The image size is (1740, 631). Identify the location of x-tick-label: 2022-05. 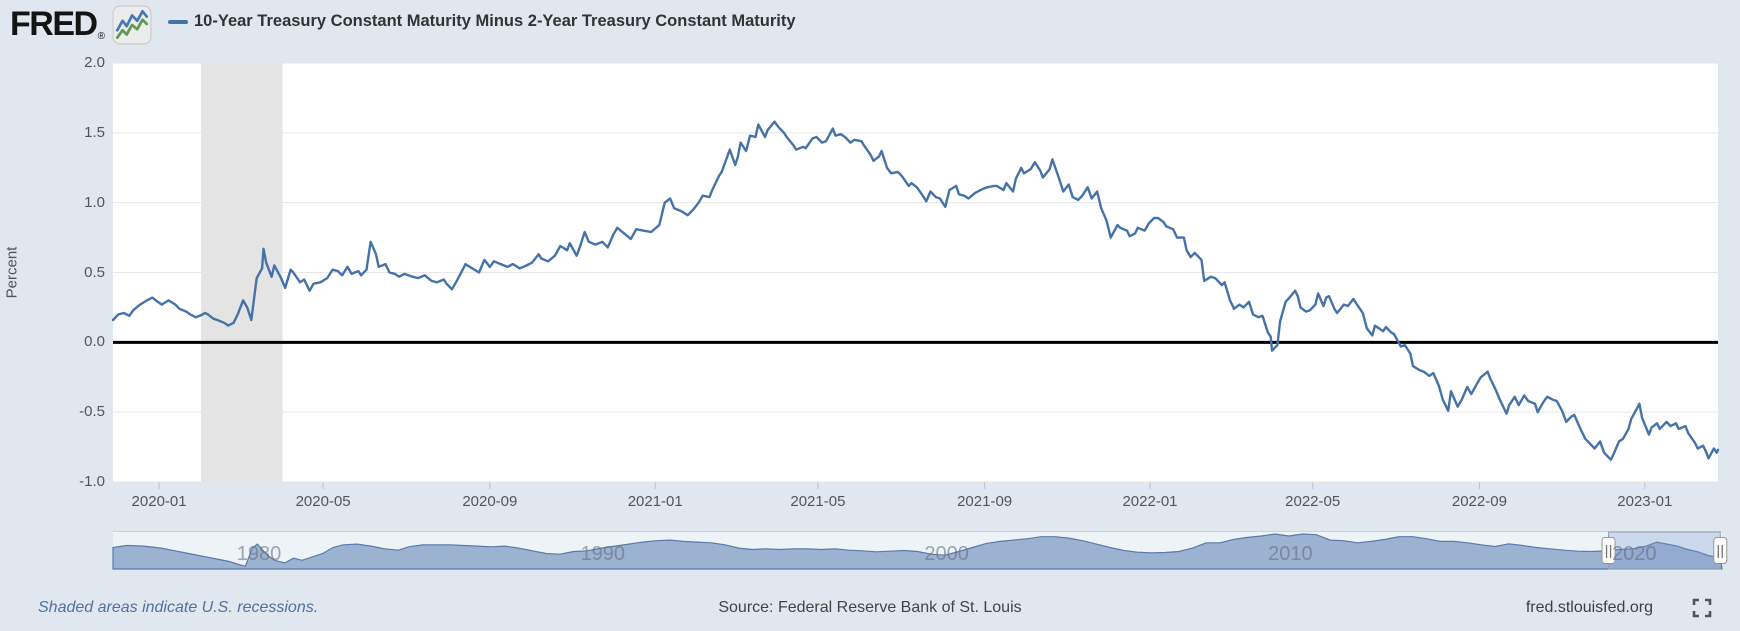
(1313, 501).